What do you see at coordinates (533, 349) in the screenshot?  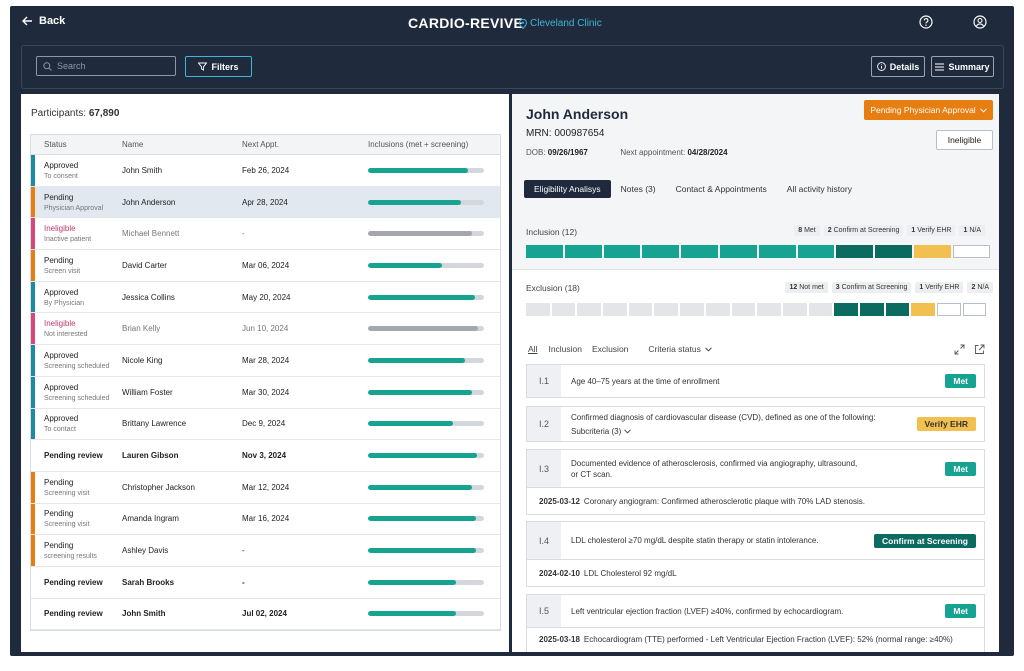 I see `filter-all: All` at bounding box center [533, 349].